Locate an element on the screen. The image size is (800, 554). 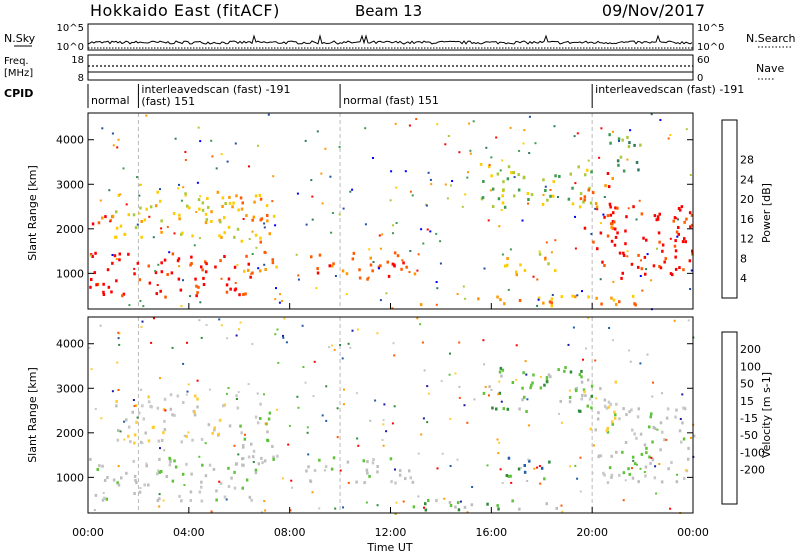
x-axis-label: Time UT is located at coordinates (389, 547).